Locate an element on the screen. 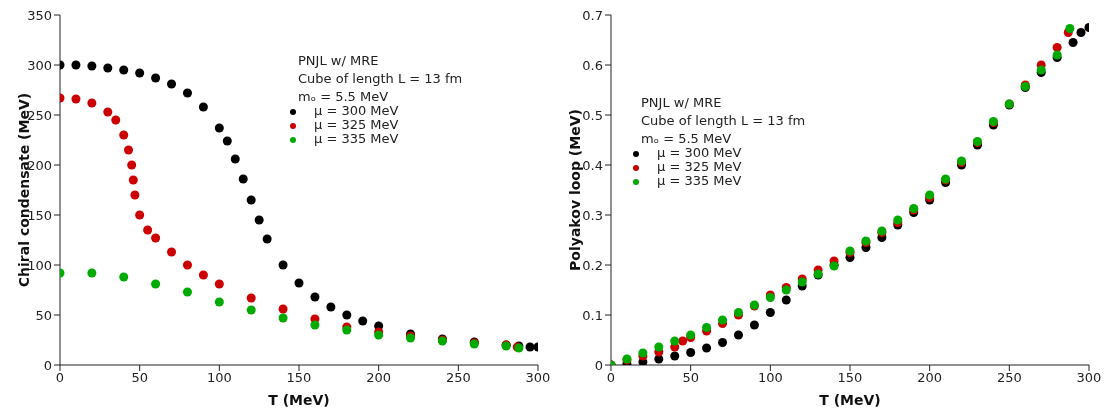 The height and width of the screenshot is (412, 1107). y-tick-label: 0.2 is located at coordinates (592, 265).